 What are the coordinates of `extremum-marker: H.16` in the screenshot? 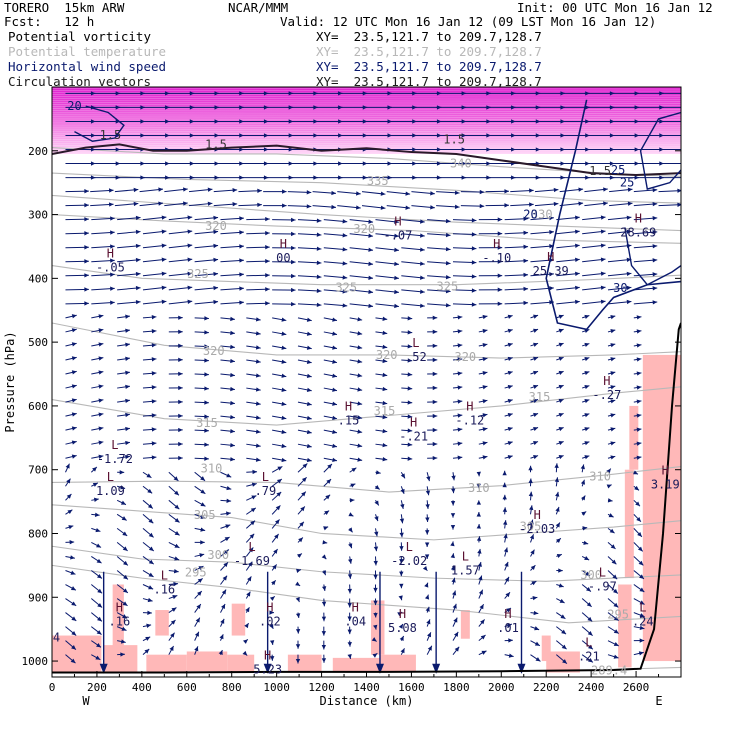 It's located at (120, 615).